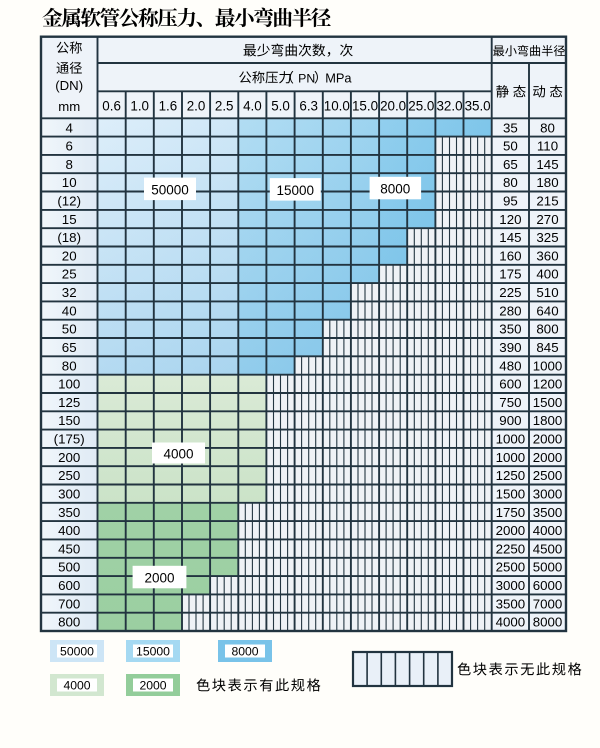 The image size is (600, 748). Describe the element at coordinates (68, 146) in the screenshot. I see `svg-text: 6` at that location.